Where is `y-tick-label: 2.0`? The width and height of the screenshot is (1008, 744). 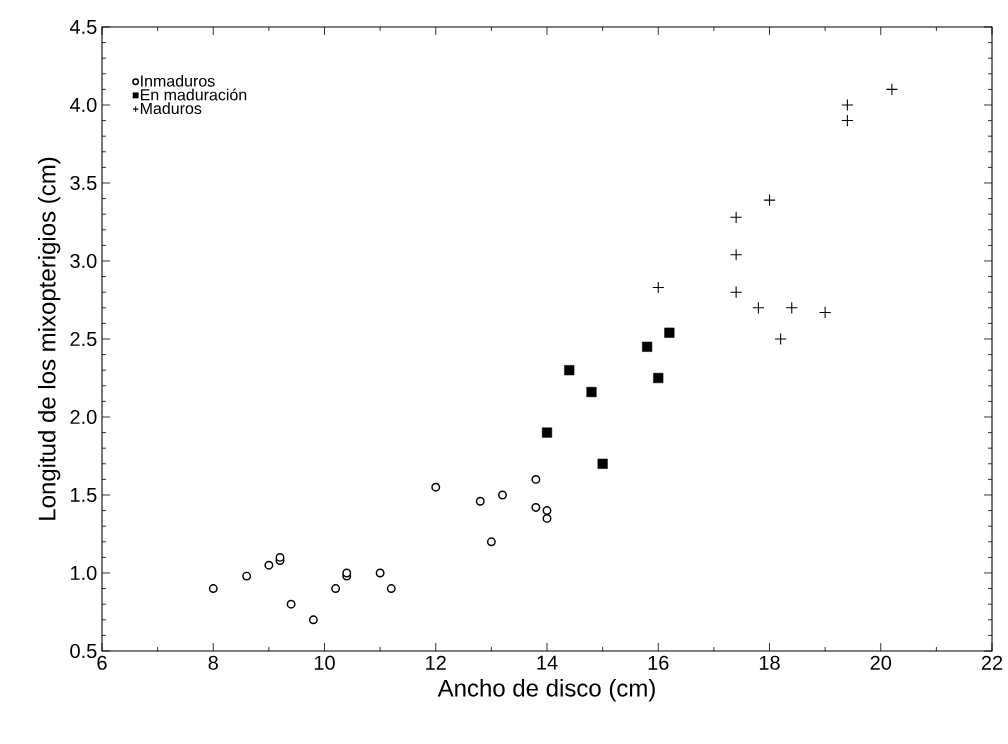 y-tick-label: 2.0 is located at coordinates (83, 417).